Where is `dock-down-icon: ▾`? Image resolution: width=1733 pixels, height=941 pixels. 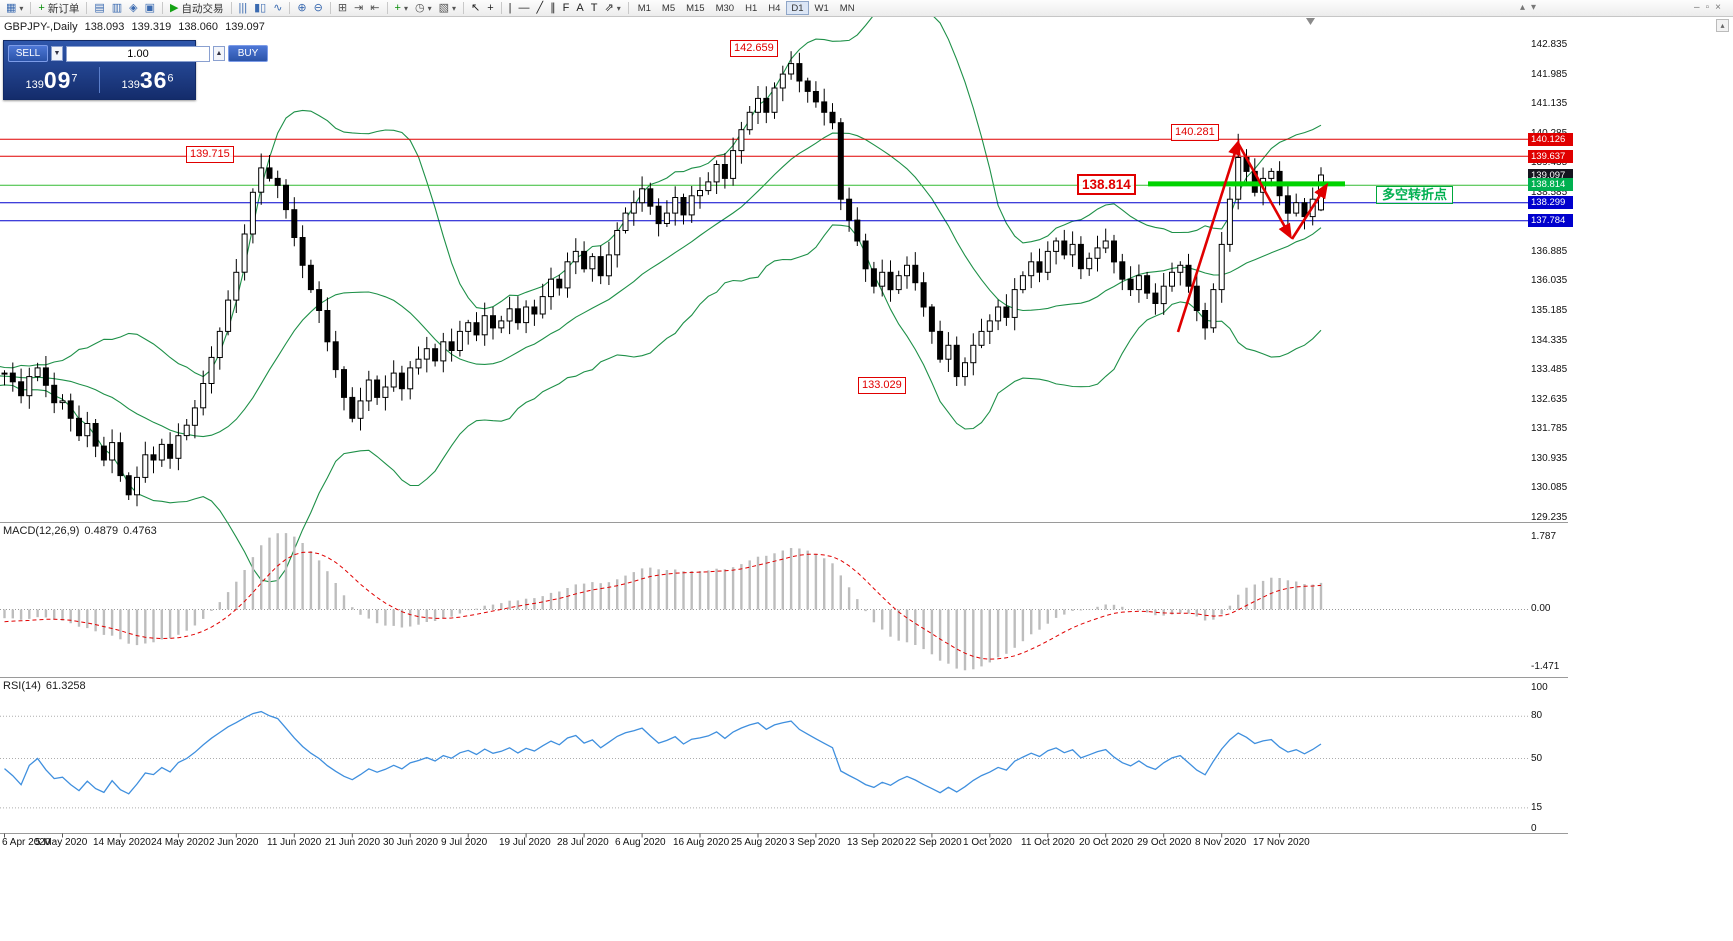 dock-down-icon: ▾ is located at coordinates (1534, 7).